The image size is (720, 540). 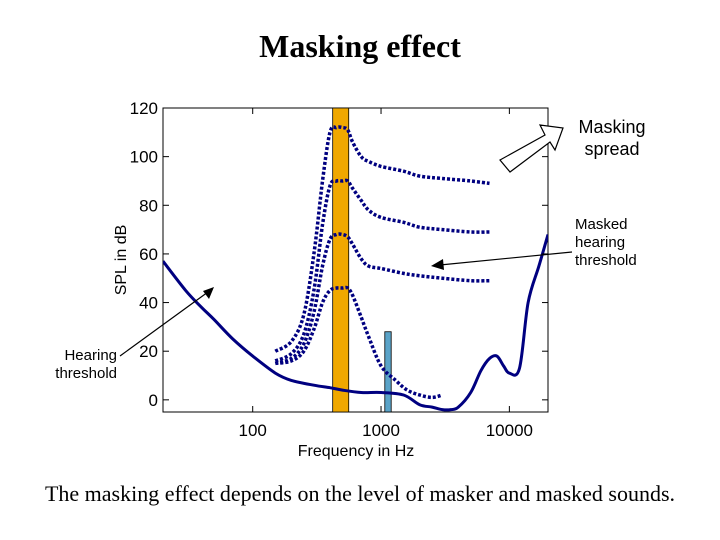 I want to click on y-tick-label: 0, so click(x=153, y=400).